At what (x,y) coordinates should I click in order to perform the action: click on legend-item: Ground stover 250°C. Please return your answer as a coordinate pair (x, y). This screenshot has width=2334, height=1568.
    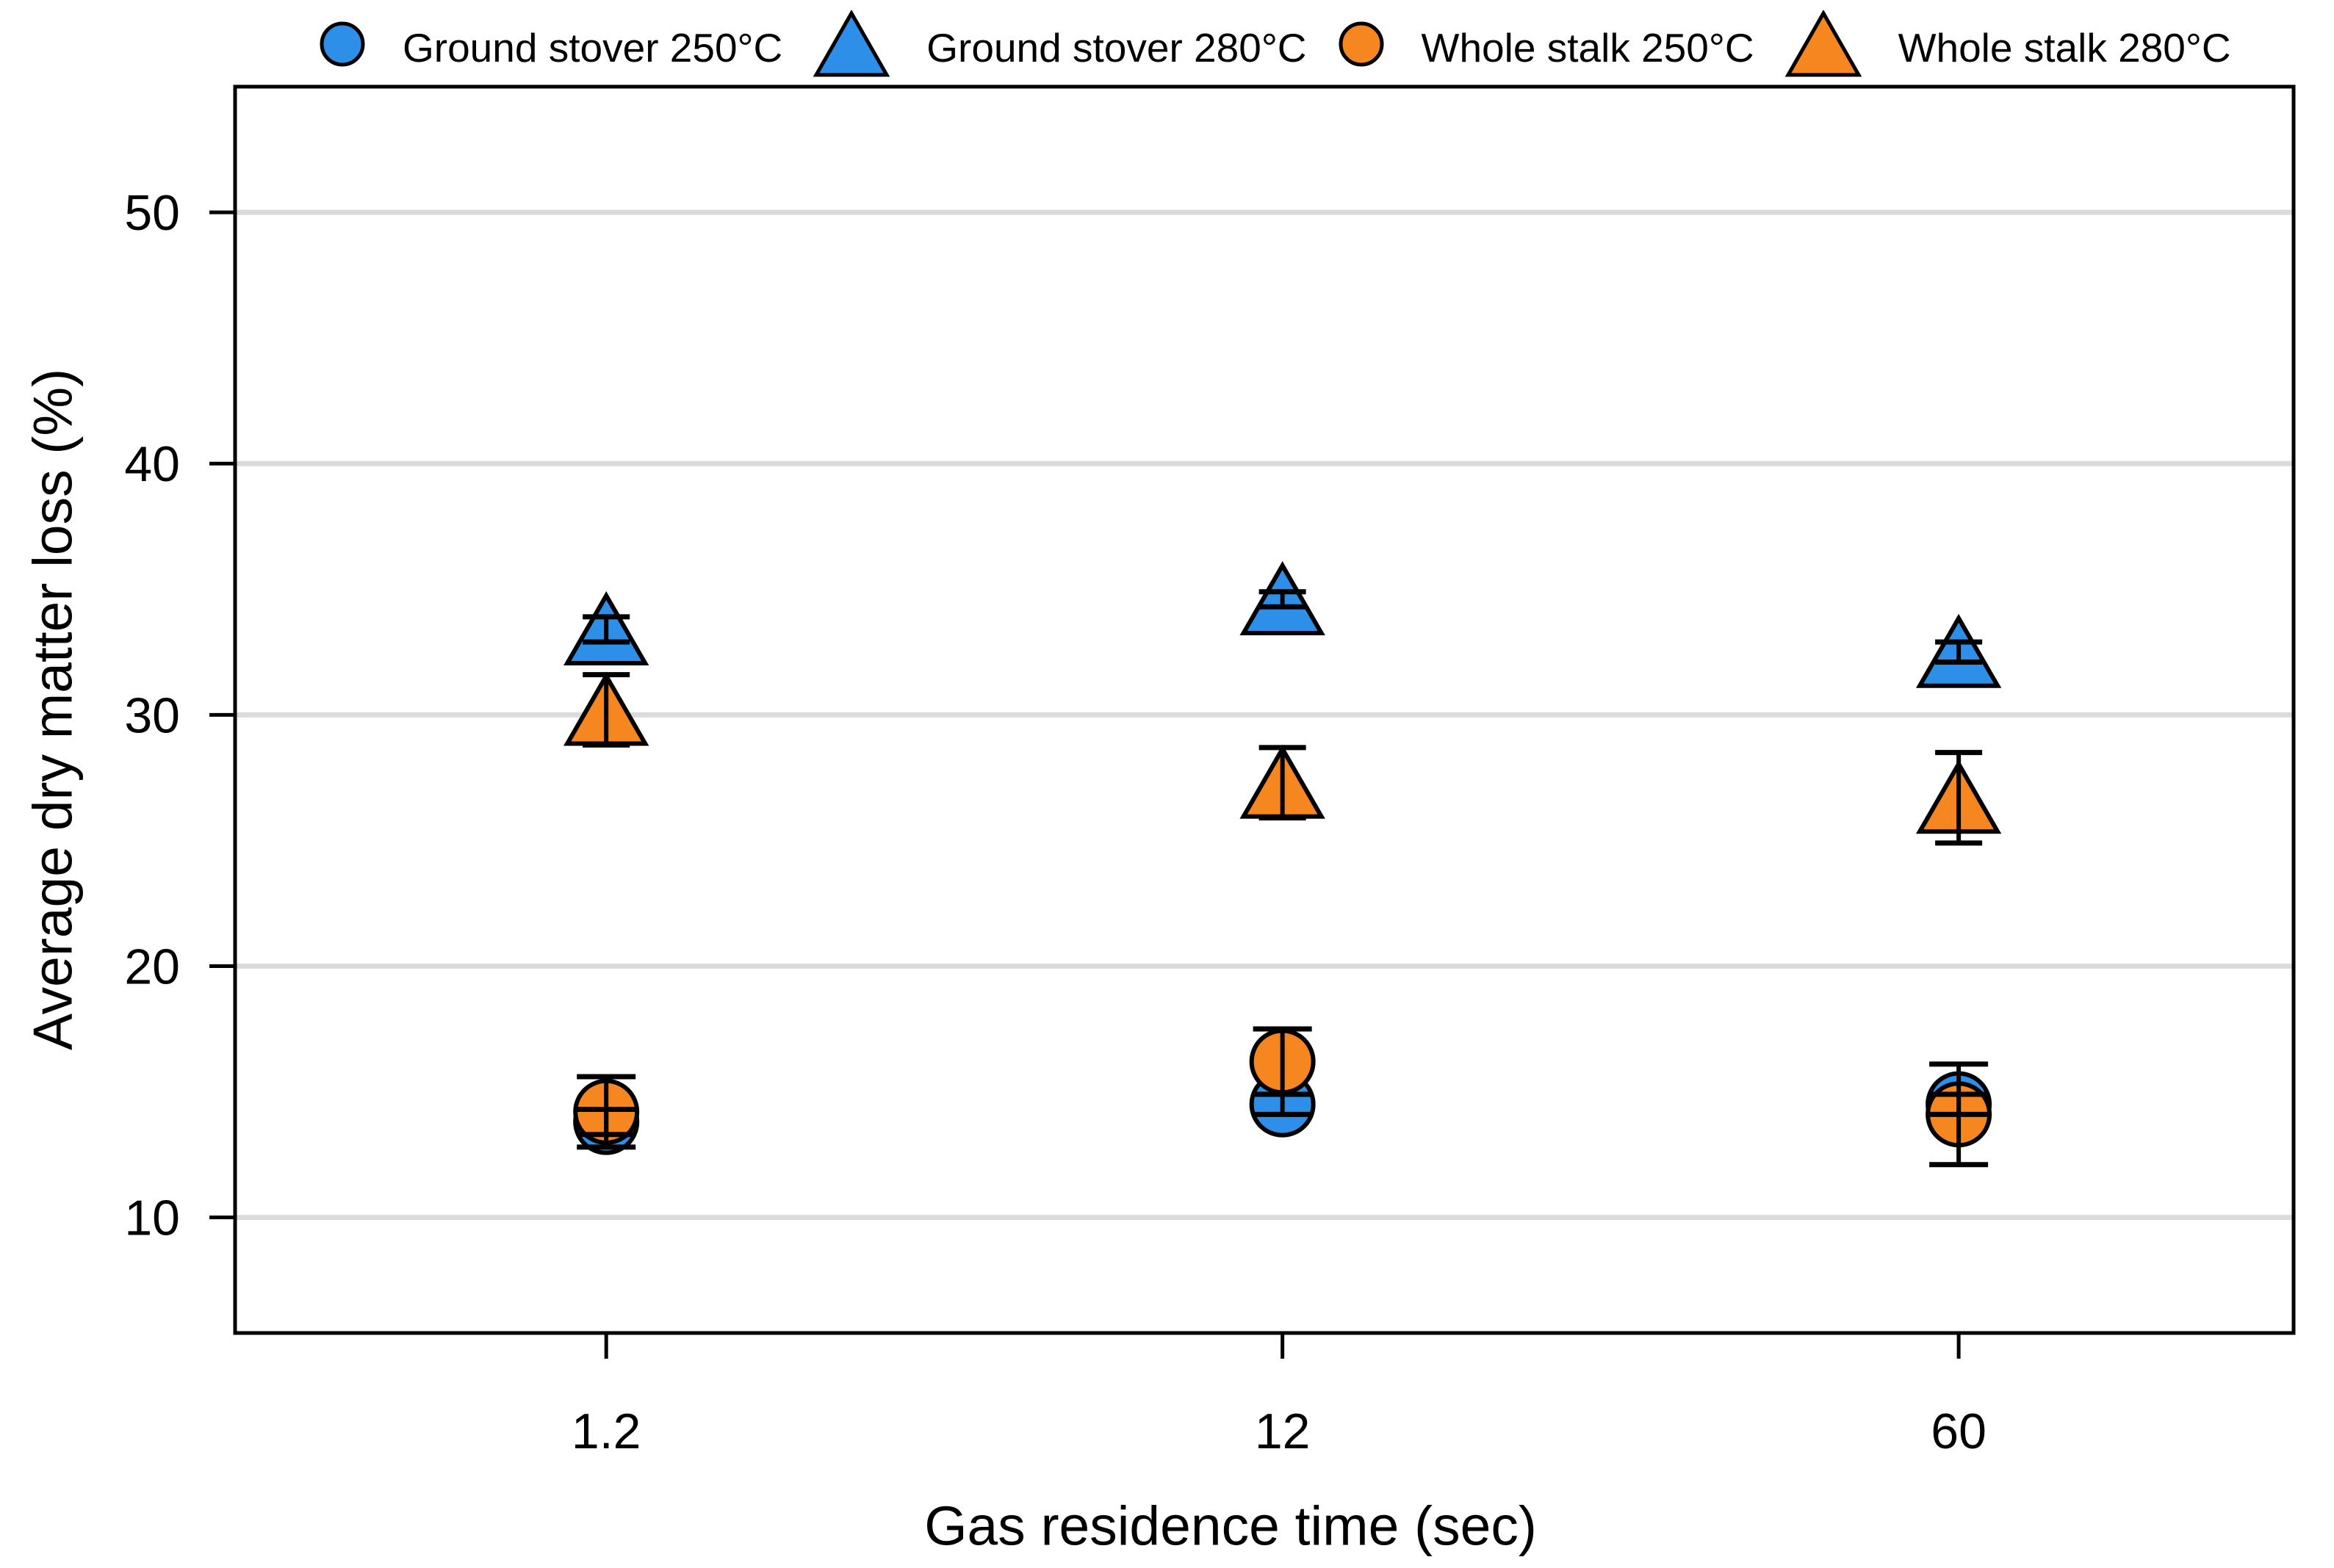
    Looking at the image, I should click on (549, 44).